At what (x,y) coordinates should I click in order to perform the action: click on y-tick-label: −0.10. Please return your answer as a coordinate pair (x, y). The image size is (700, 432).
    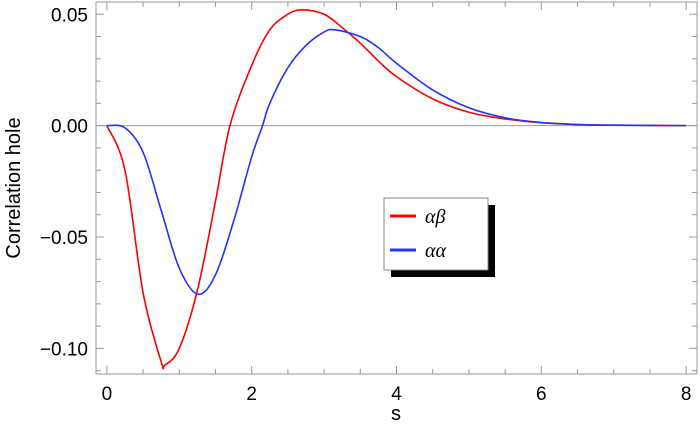
    Looking at the image, I should click on (64, 349).